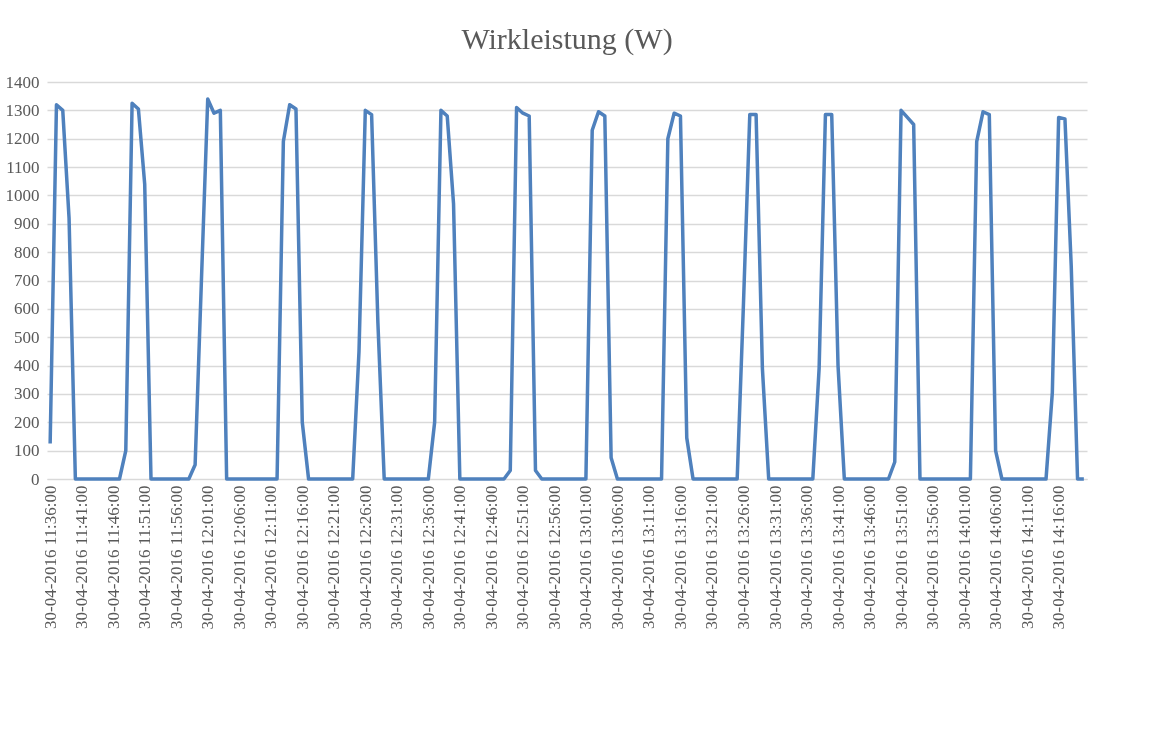  Describe the element at coordinates (397, 557) in the screenshot. I see `x-tick-label: 30-04-2016 12:31:00` at that location.